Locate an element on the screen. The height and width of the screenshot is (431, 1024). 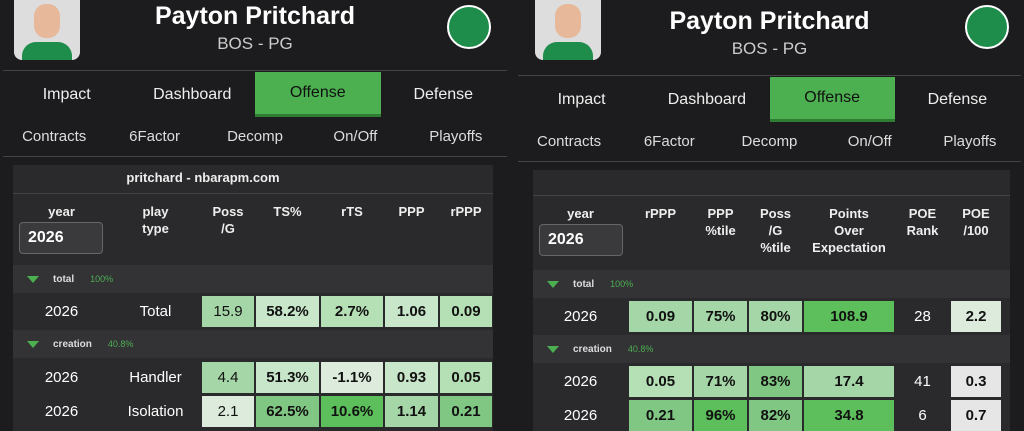
column-header: Poss /G is located at coordinates (228, 220).